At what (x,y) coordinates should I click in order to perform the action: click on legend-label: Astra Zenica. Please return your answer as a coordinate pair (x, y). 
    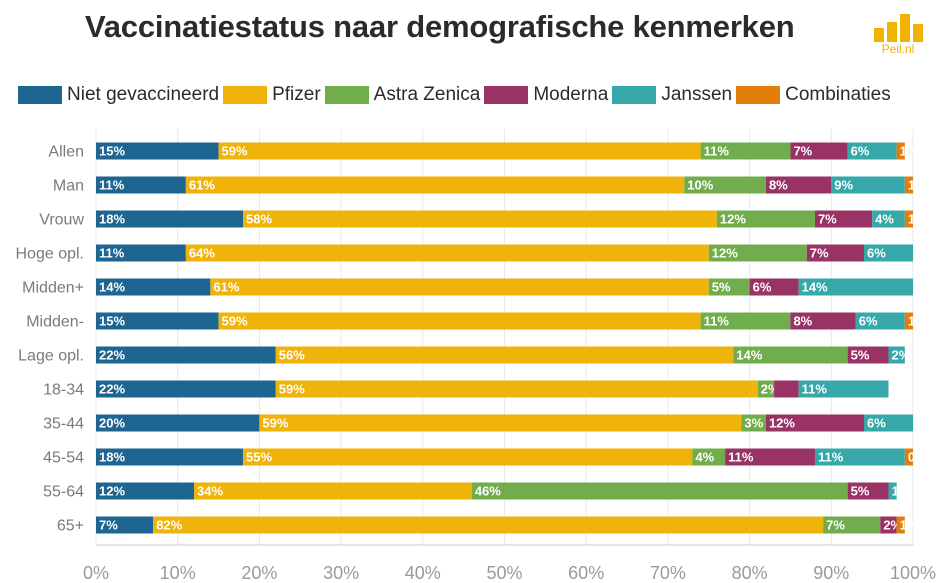
    Looking at the image, I should click on (427, 94).